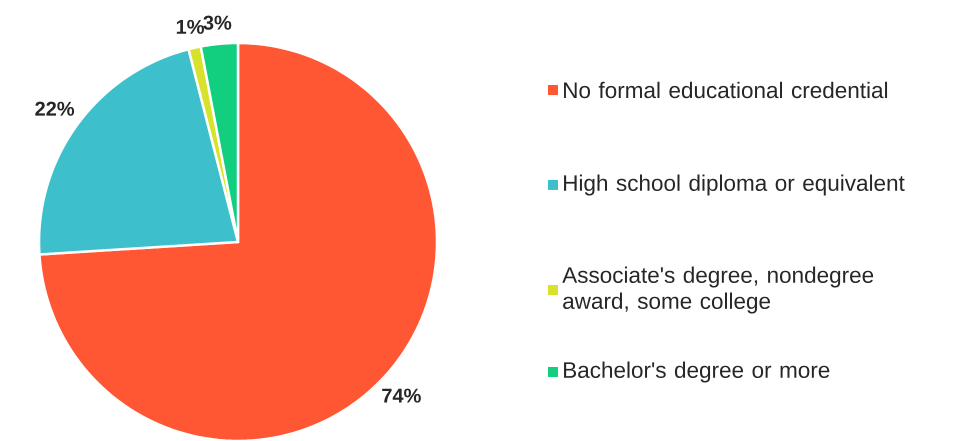 The image size is (966, 441). What do you see at coordinates (734, 185) in the screenshot?
I see `legend-label: High school diploma or equivalent` at bounding box center [734, 185].